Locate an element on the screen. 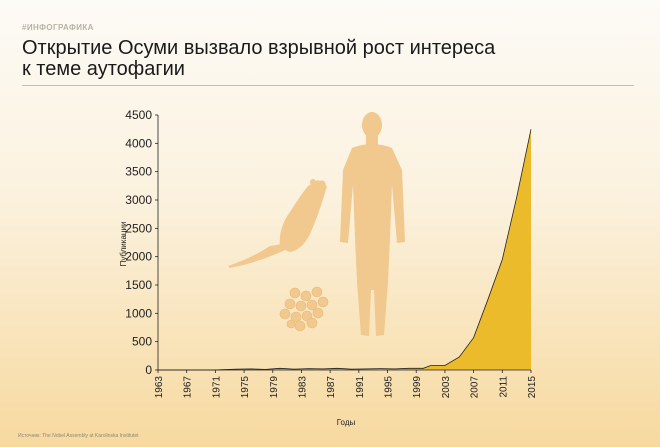  x-tick-label: 2015 is located at coordinates (532, 387).